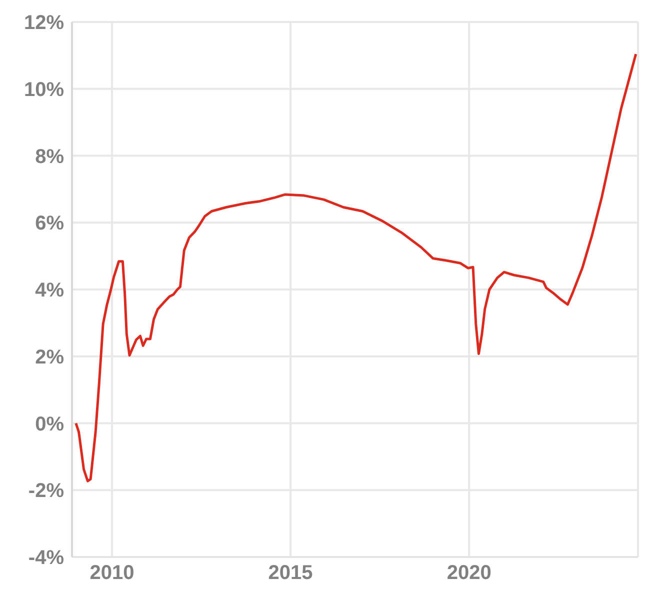 The width and height of the screenshot is (654, 599). Describe the element at coordinates (46, 558) in the screenshot. I see `y-tick-label: -4%` at that location.